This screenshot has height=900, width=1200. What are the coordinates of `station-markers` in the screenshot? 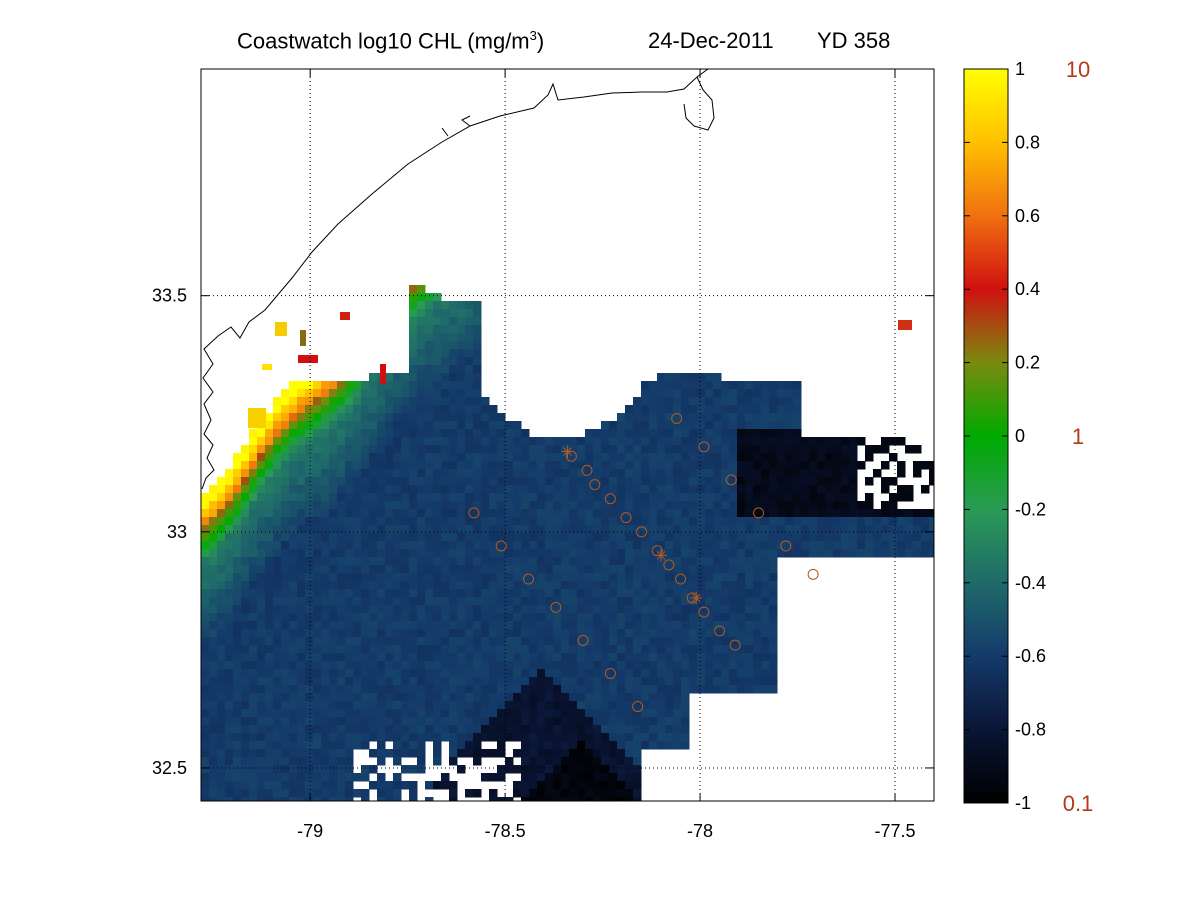 It's located at (643, 562).